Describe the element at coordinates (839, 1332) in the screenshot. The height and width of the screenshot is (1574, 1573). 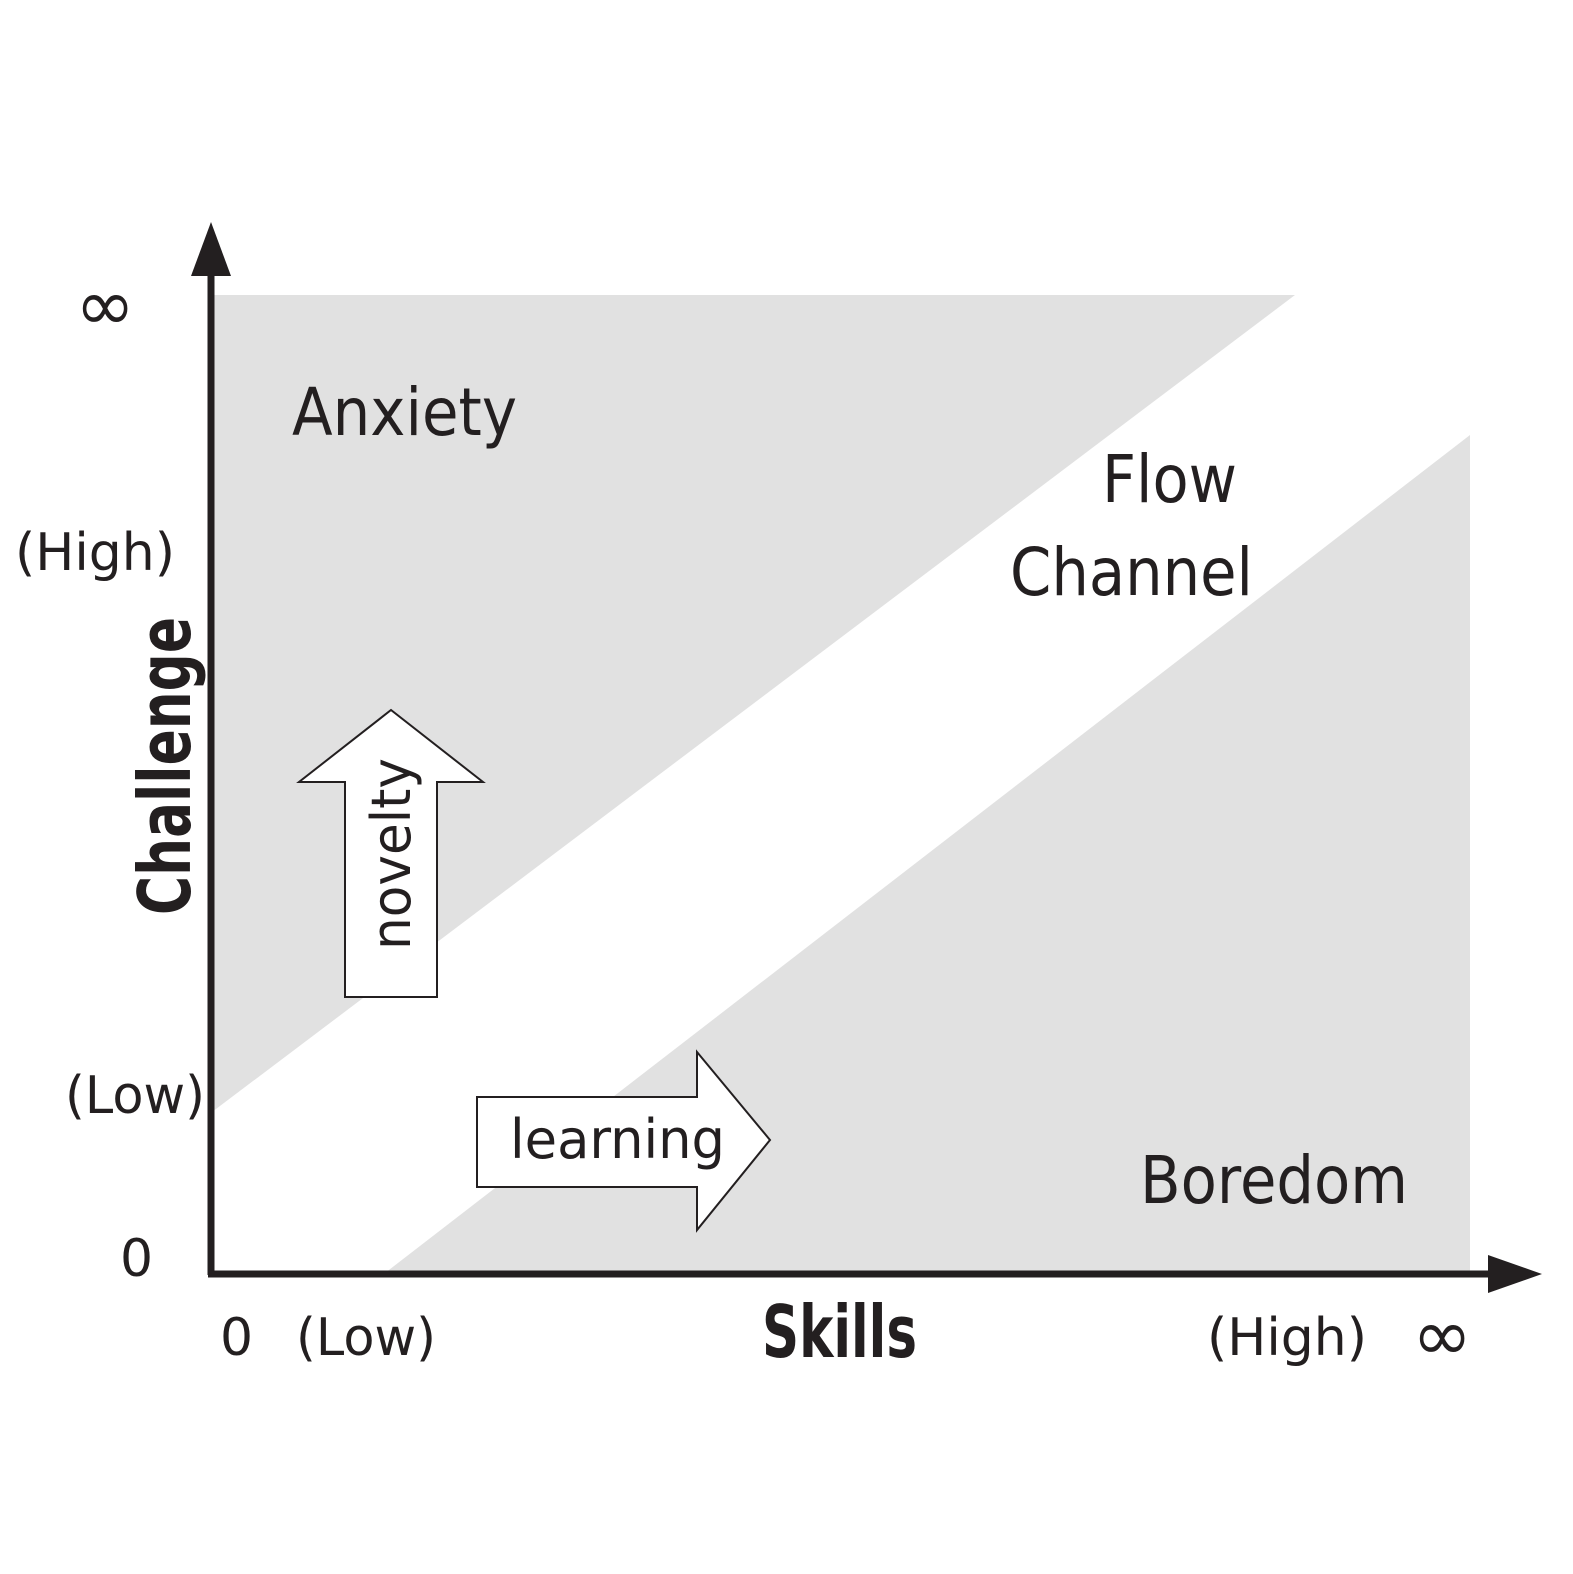
I see `x-axis-title: Skills` at that location.